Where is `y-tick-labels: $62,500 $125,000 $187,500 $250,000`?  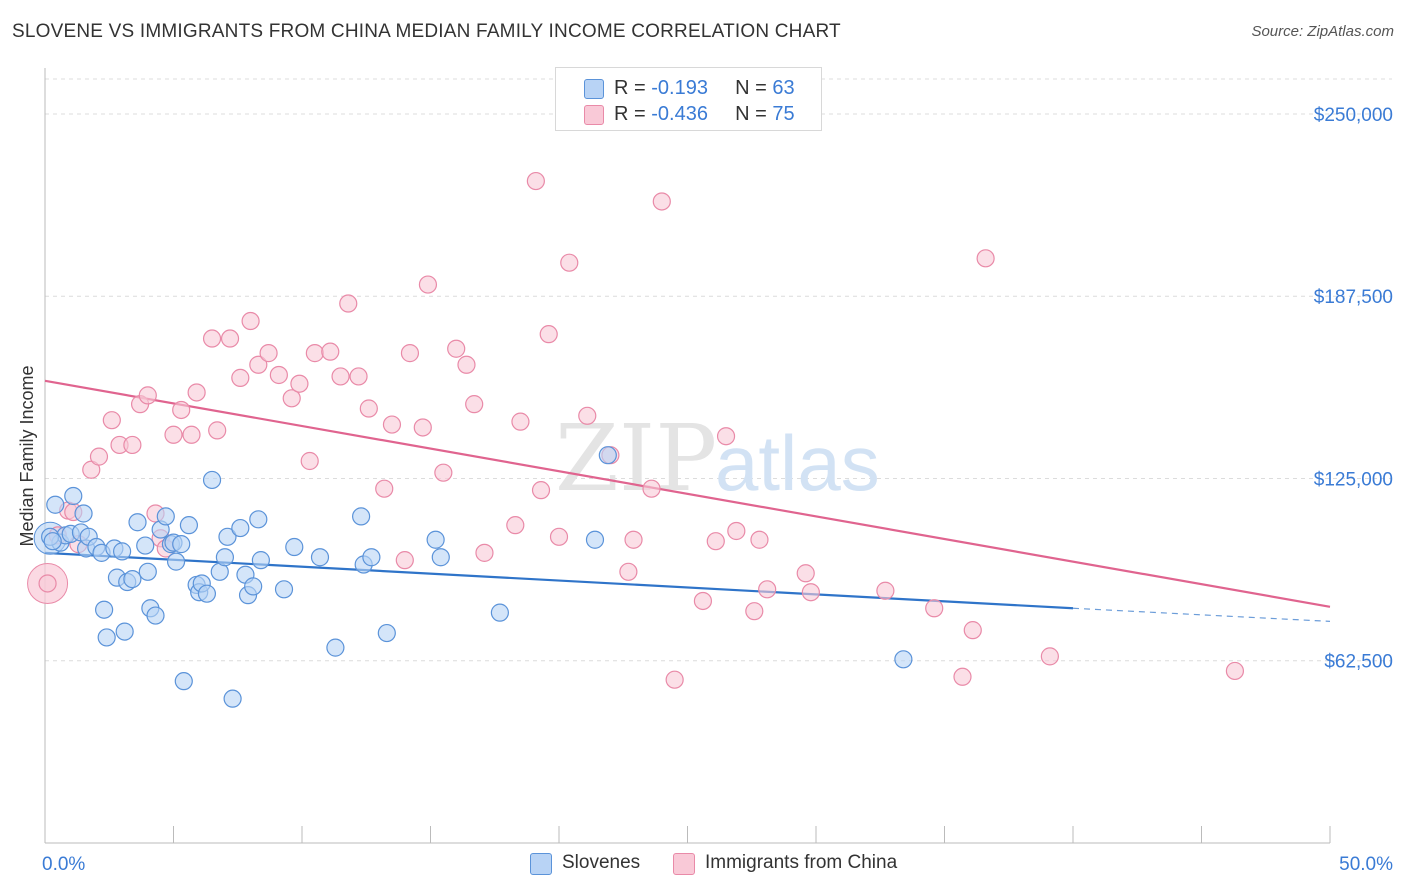 y-tick-labels: $62,500 $125,000 $187,500 $250,000 is located at coordinates (1353, 389).